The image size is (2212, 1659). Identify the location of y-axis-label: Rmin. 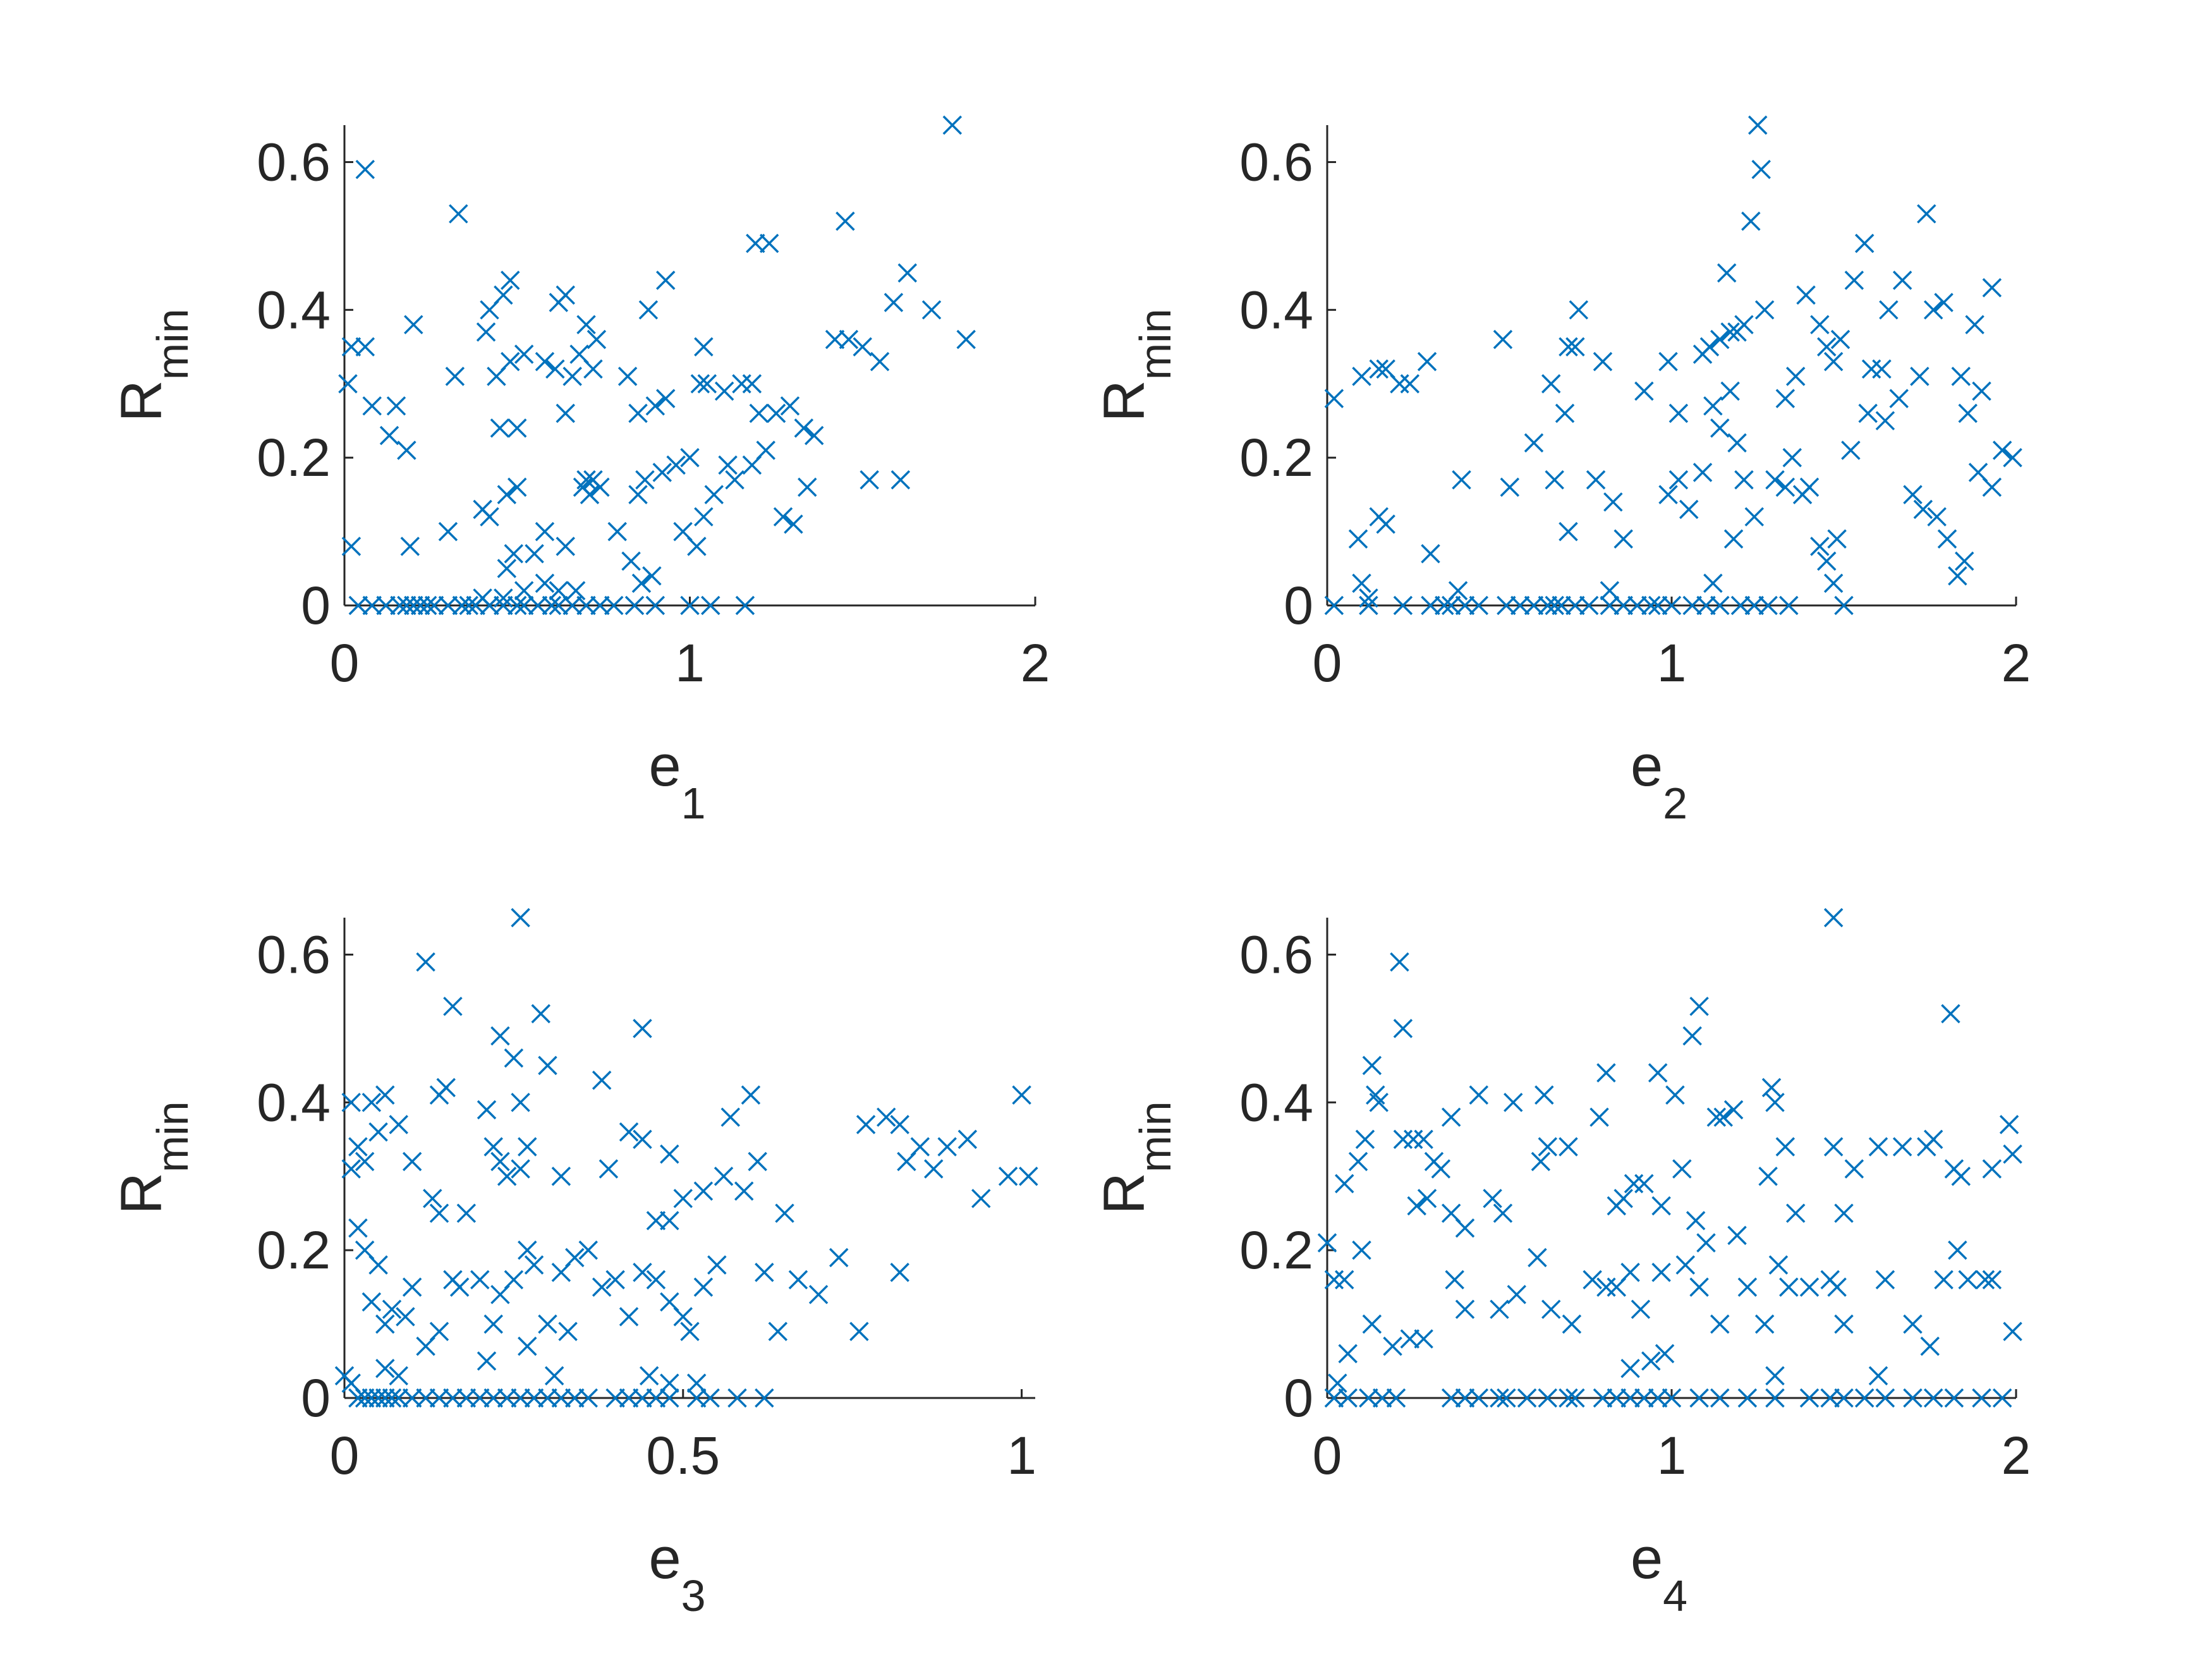
(1136, 1157).